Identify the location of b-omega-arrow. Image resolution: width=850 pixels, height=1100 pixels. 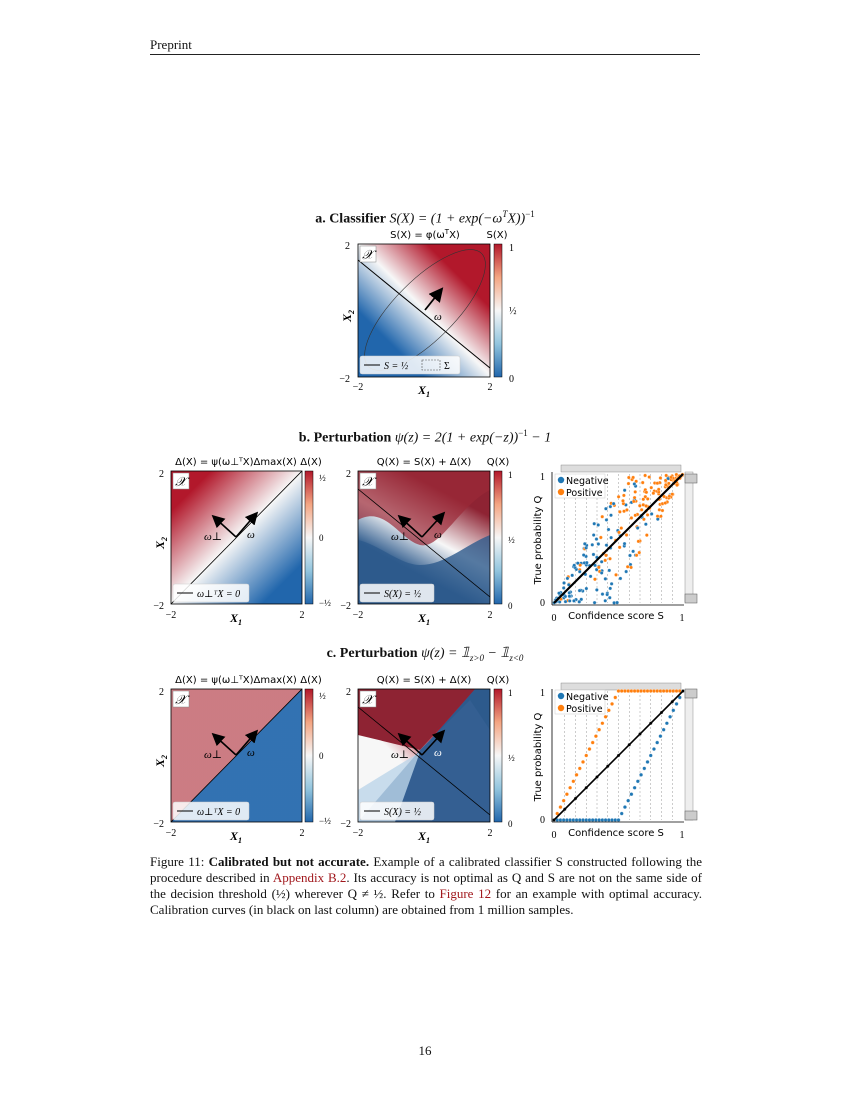
(247, 524).